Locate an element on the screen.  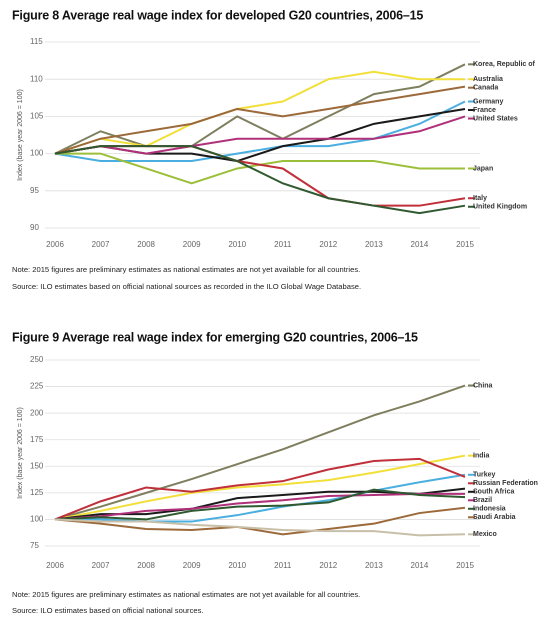
legend-label: Mexico is located at coordinates (485, 534).